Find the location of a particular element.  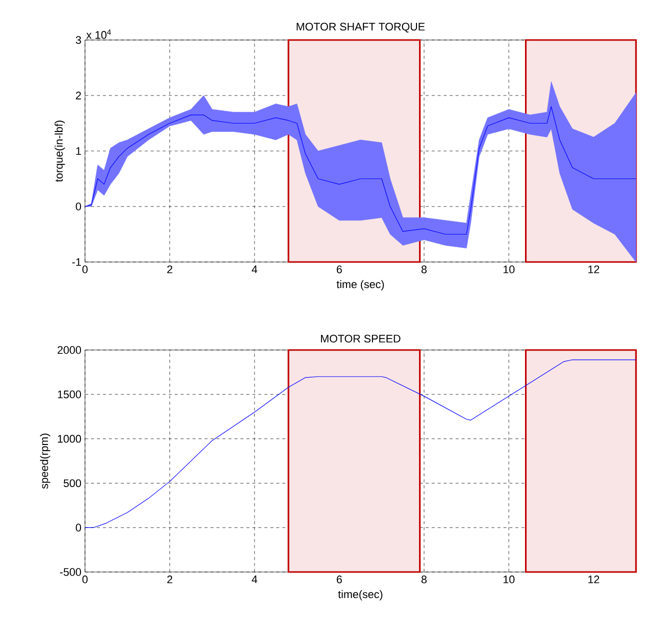

y-tick-label: 2 is located at coordinates (78, 96).